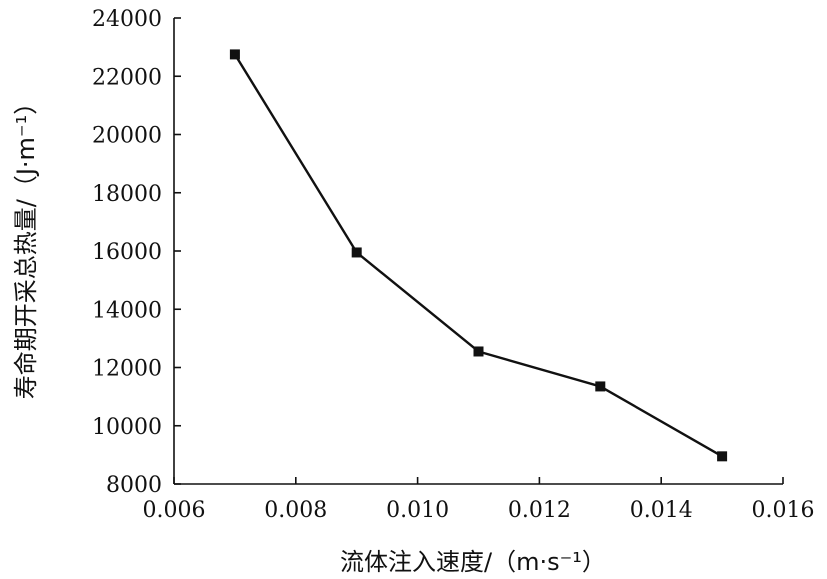  What do you see at coordinates (134, 485) in the screenshot?
I see `y-tick-label: 8000` at bounding box center [134, 485].